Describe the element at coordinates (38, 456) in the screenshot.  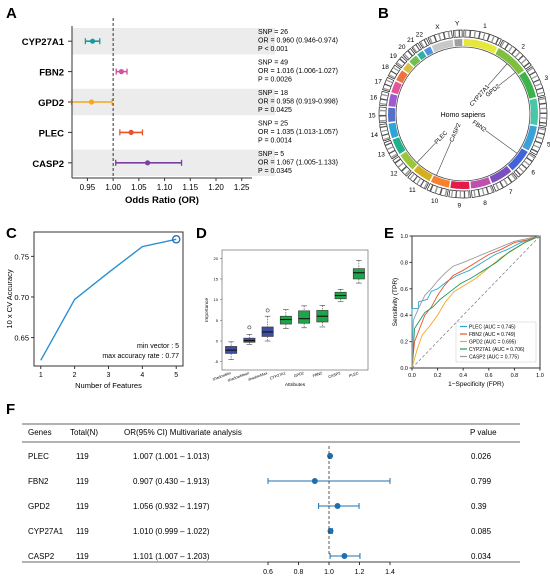
I see `gene-name: PLEC` at that location.